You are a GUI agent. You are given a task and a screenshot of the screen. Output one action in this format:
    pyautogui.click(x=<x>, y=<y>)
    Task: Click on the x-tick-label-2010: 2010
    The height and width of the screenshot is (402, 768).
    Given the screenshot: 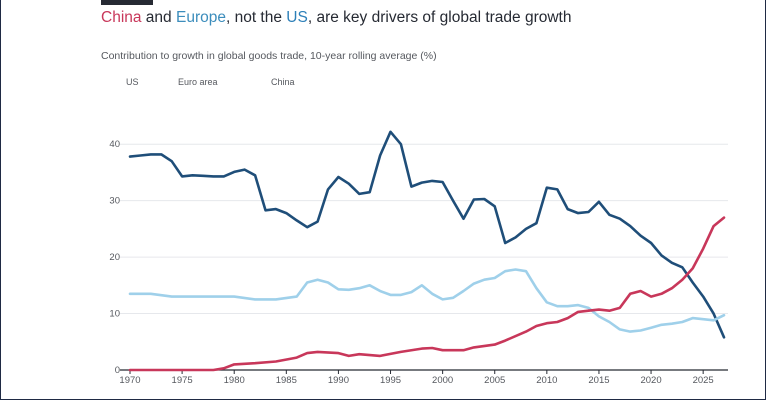 What is the action you would take?
    pyautogui.click(x=546, y=380)
    